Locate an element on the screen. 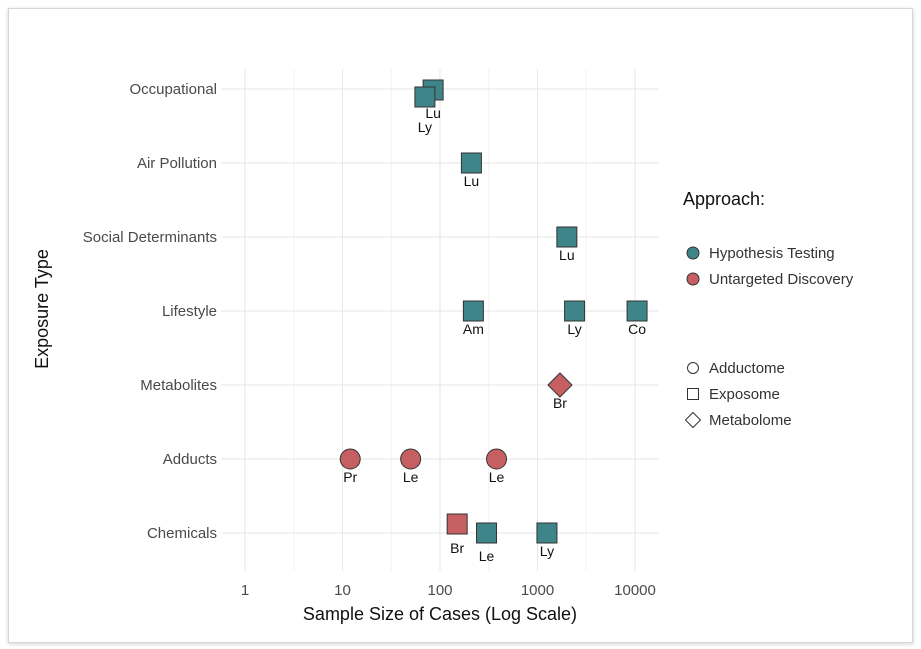 The width and height of the screenshot is (921, 649). y-tick-label-occupational: Occupational is located at coordinates (173, 89).